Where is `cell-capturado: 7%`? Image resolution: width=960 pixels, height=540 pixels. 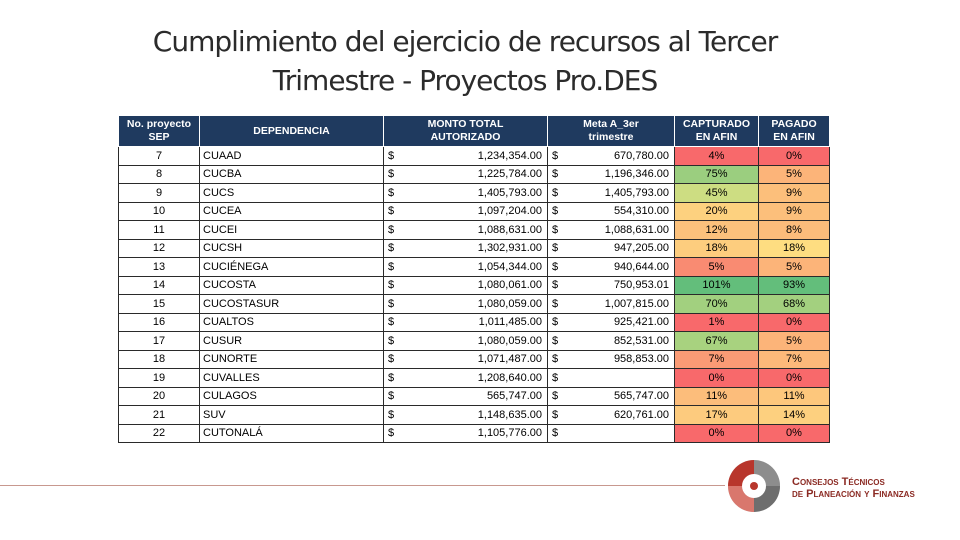 cell-capturado: 7% is located at coordinates (716, 359).